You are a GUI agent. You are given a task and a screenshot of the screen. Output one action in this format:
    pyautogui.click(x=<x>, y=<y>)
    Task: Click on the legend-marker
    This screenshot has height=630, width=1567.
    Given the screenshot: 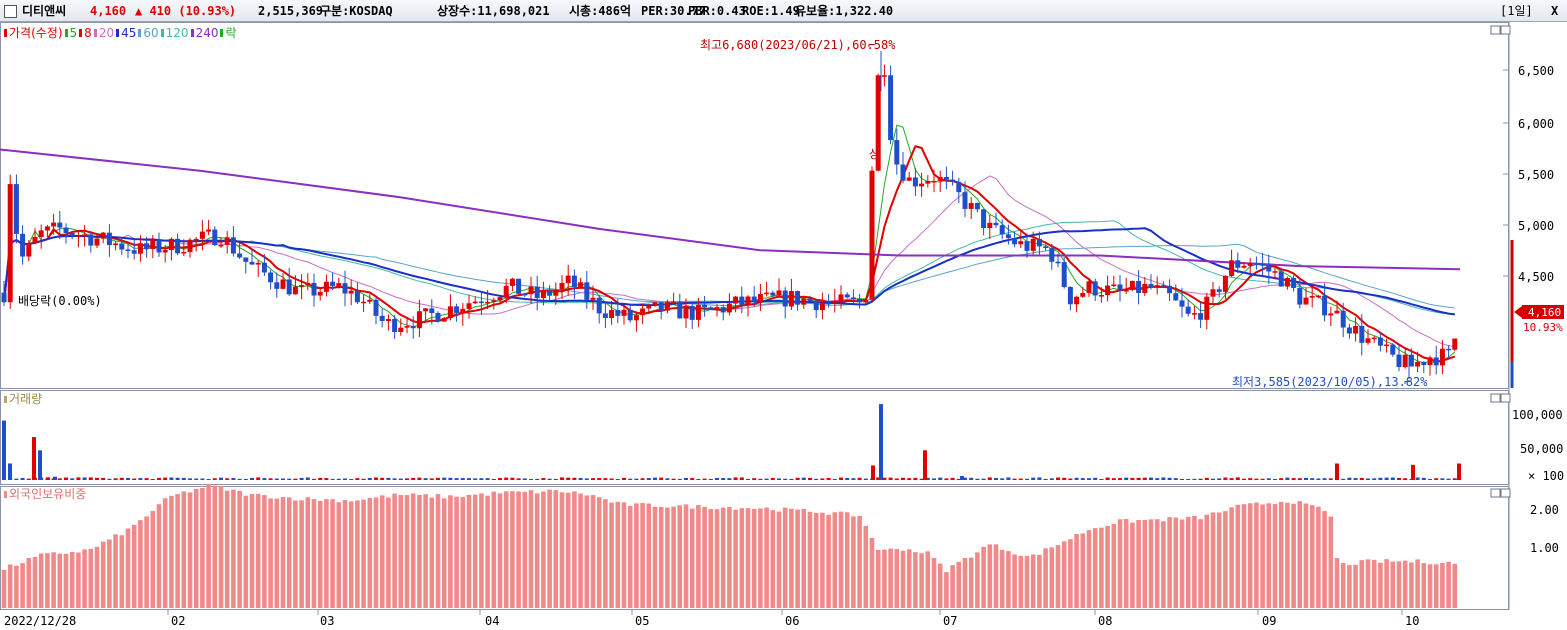 What is the action you would take?
    pyautogui.click(x=192, y=33)
    